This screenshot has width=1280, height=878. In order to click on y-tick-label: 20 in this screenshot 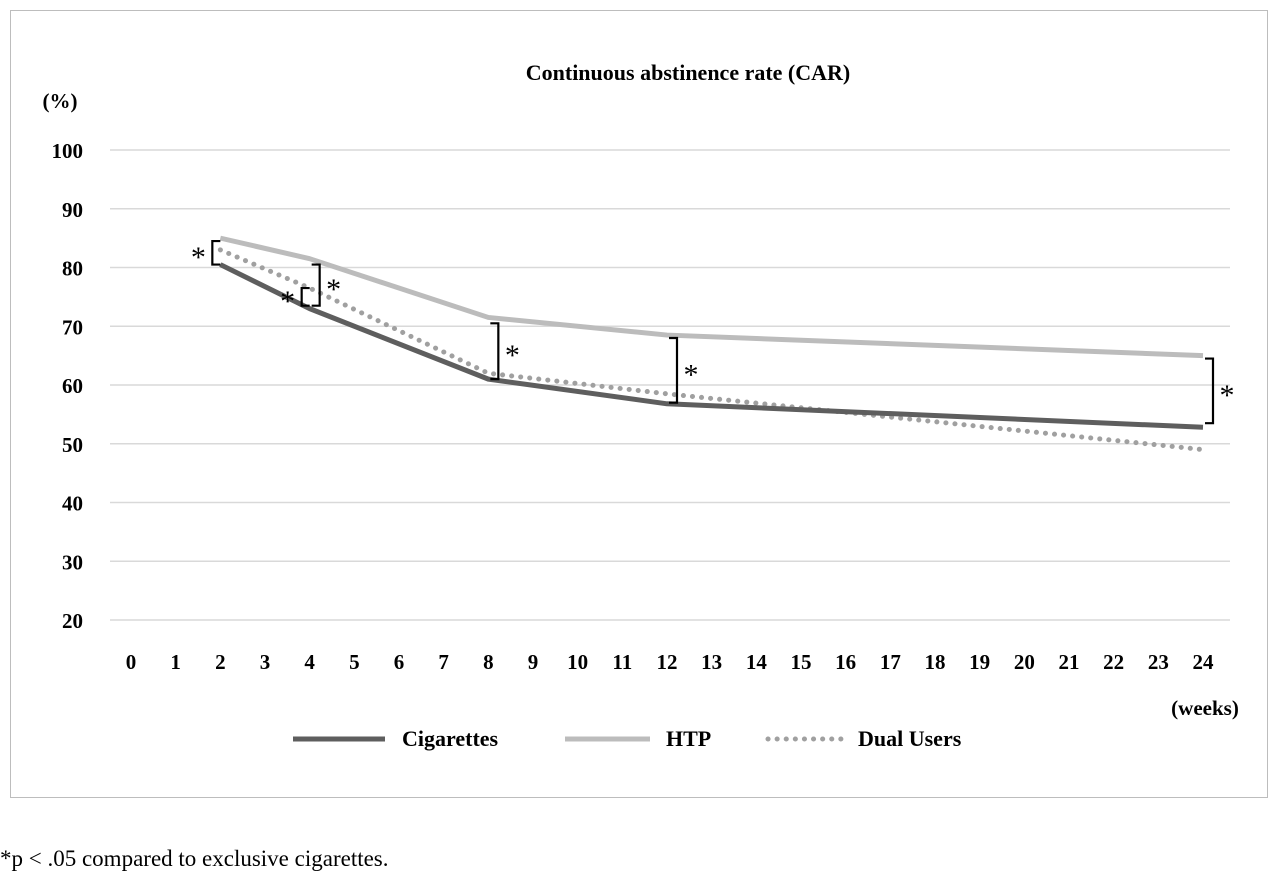, I will do `click(72, 621)`.